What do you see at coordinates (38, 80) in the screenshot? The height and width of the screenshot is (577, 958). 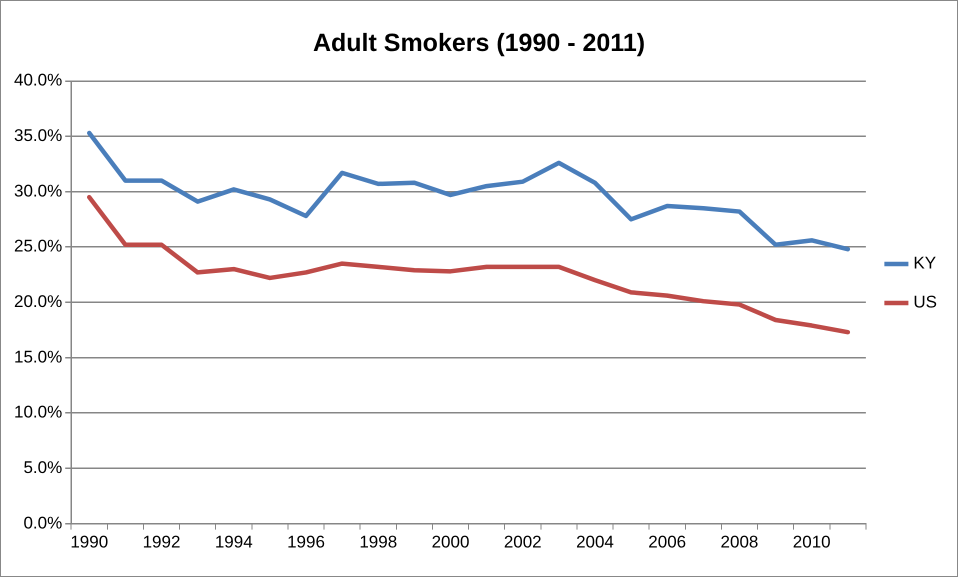 I see `y-tick-label: 40.0%` at bounding box center [38, 80].